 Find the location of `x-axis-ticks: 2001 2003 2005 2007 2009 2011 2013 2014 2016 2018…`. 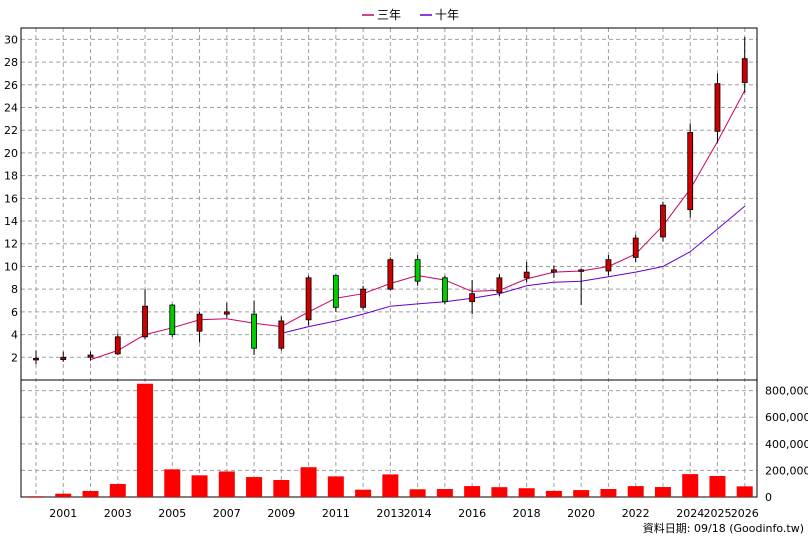

x-axis-ticks: 2001 2003 2005 2007 2009 2011 2013 2014 2016 2018… is located at coordinates (403, 513).